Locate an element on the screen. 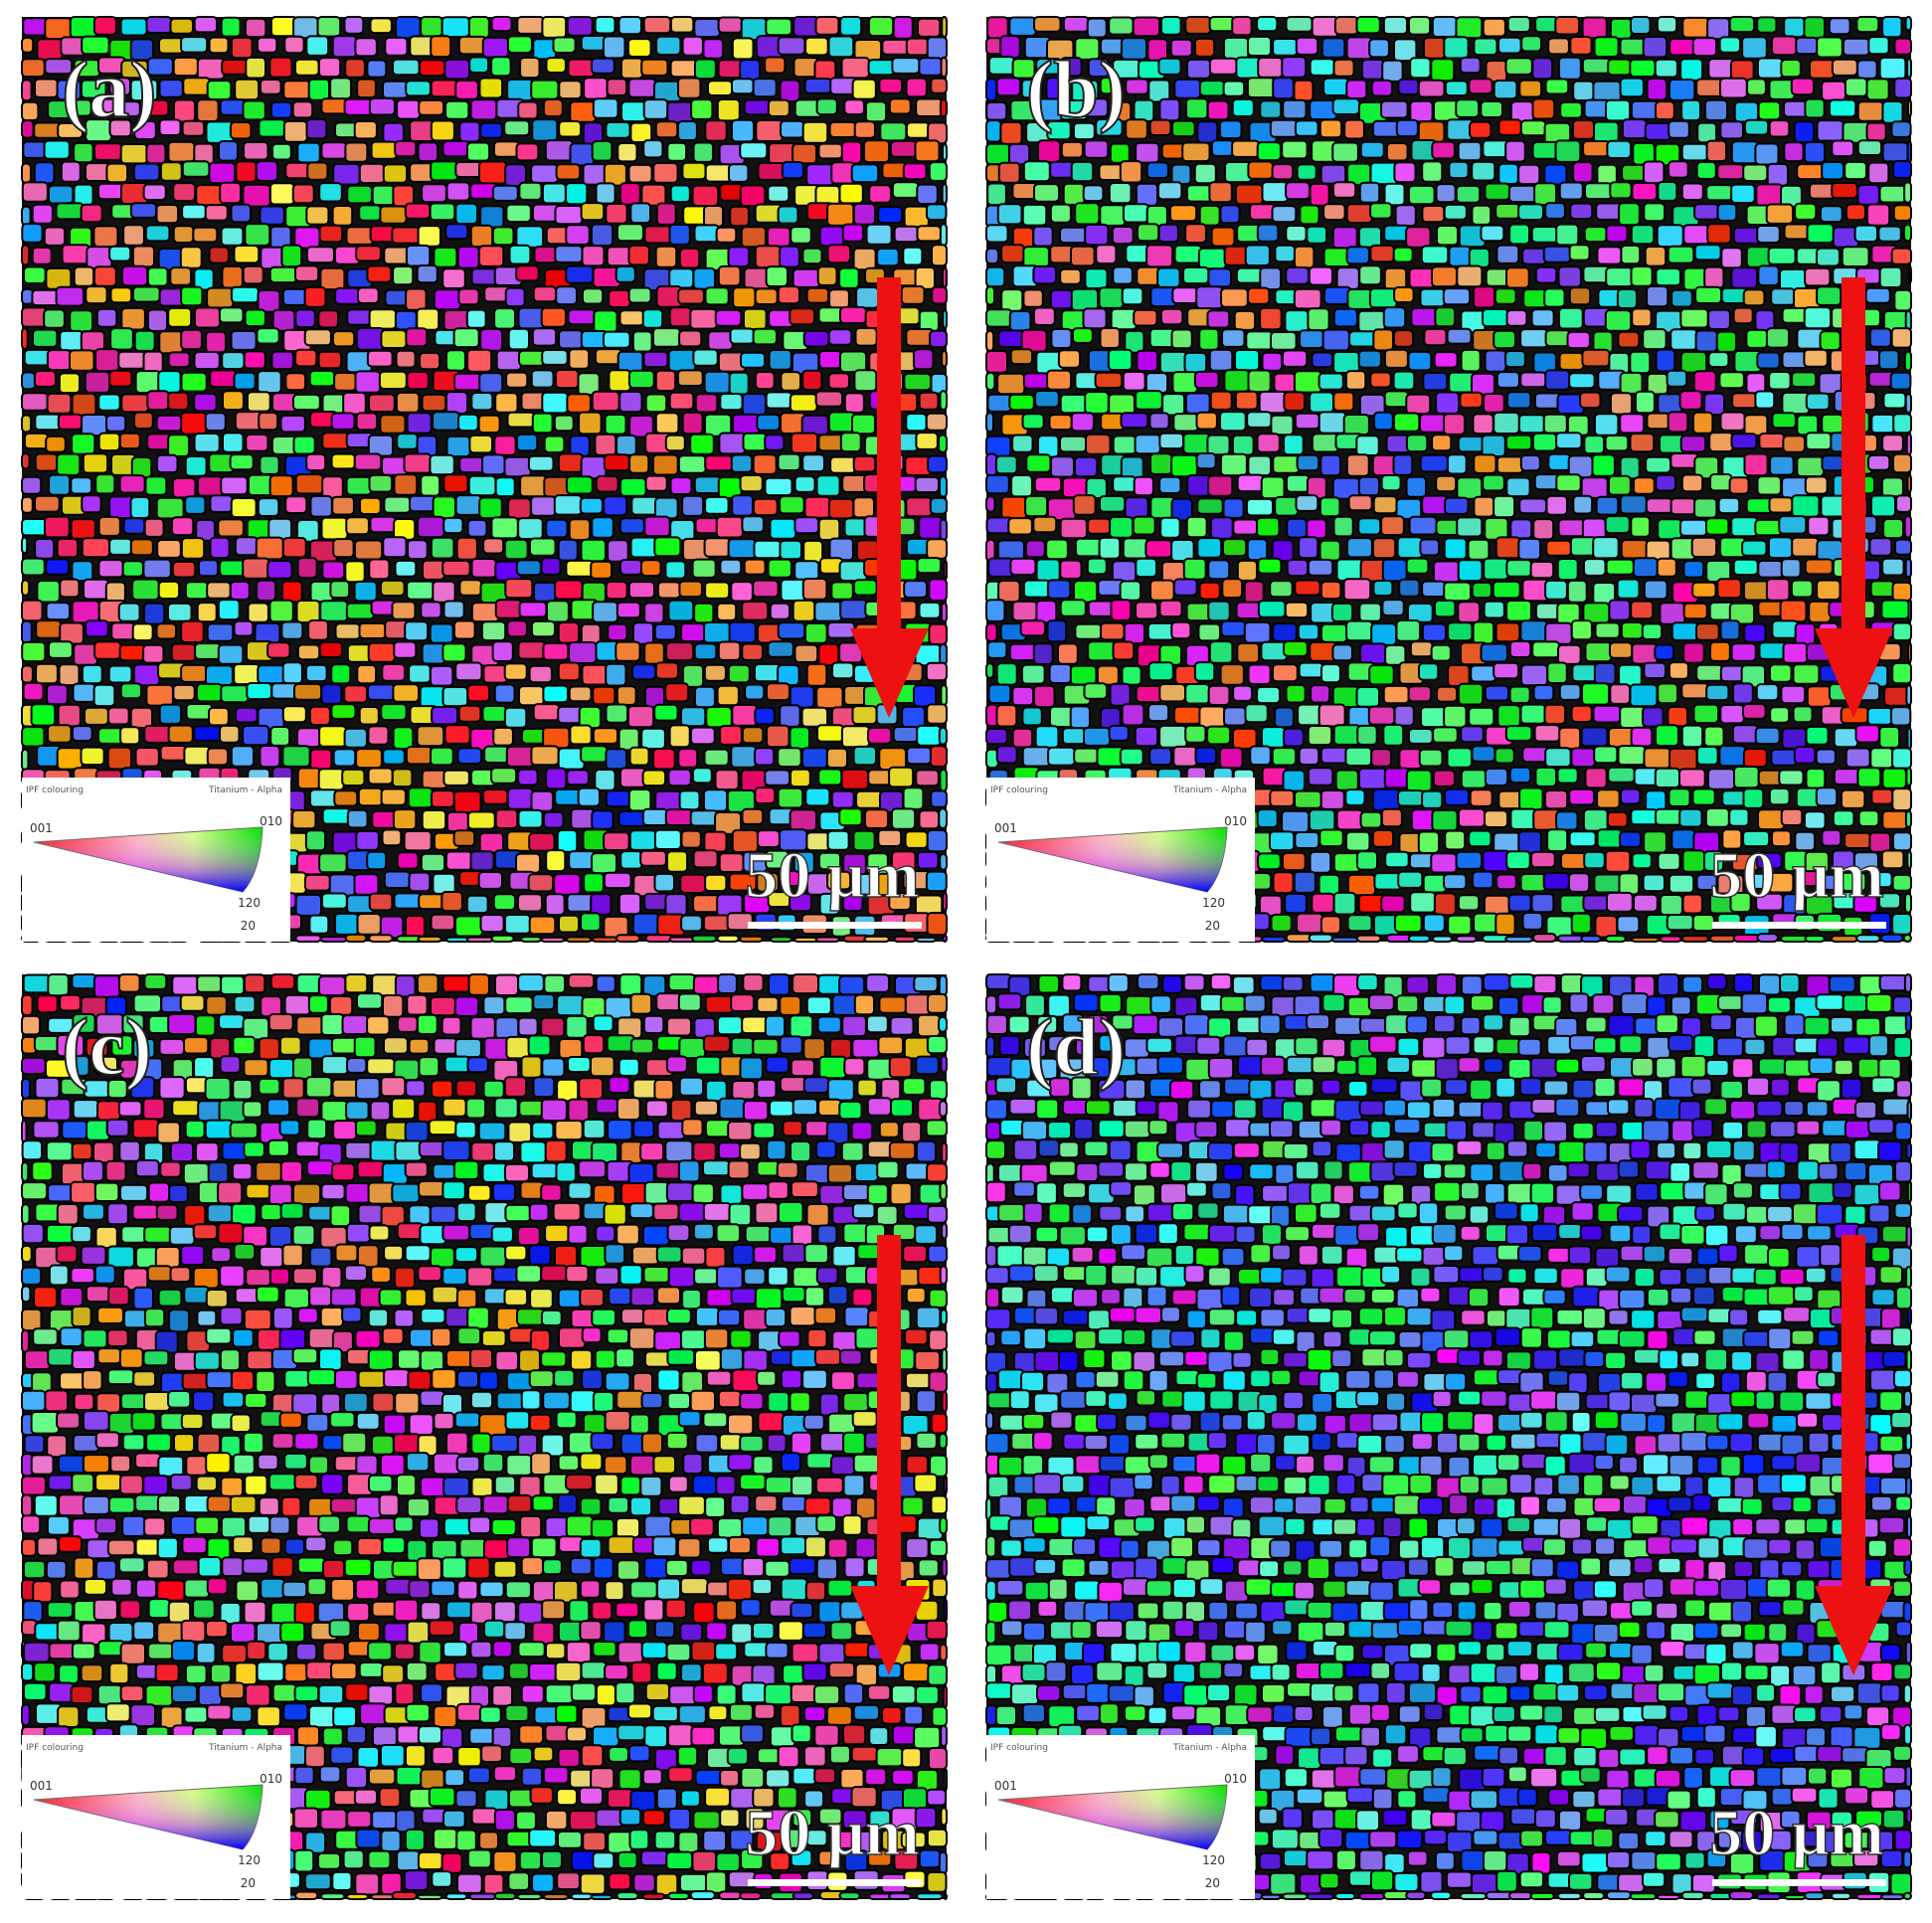 The image size is (1932, 1923). legend-phase: Titanium - Alpha is located at coordinates (1209, 791).